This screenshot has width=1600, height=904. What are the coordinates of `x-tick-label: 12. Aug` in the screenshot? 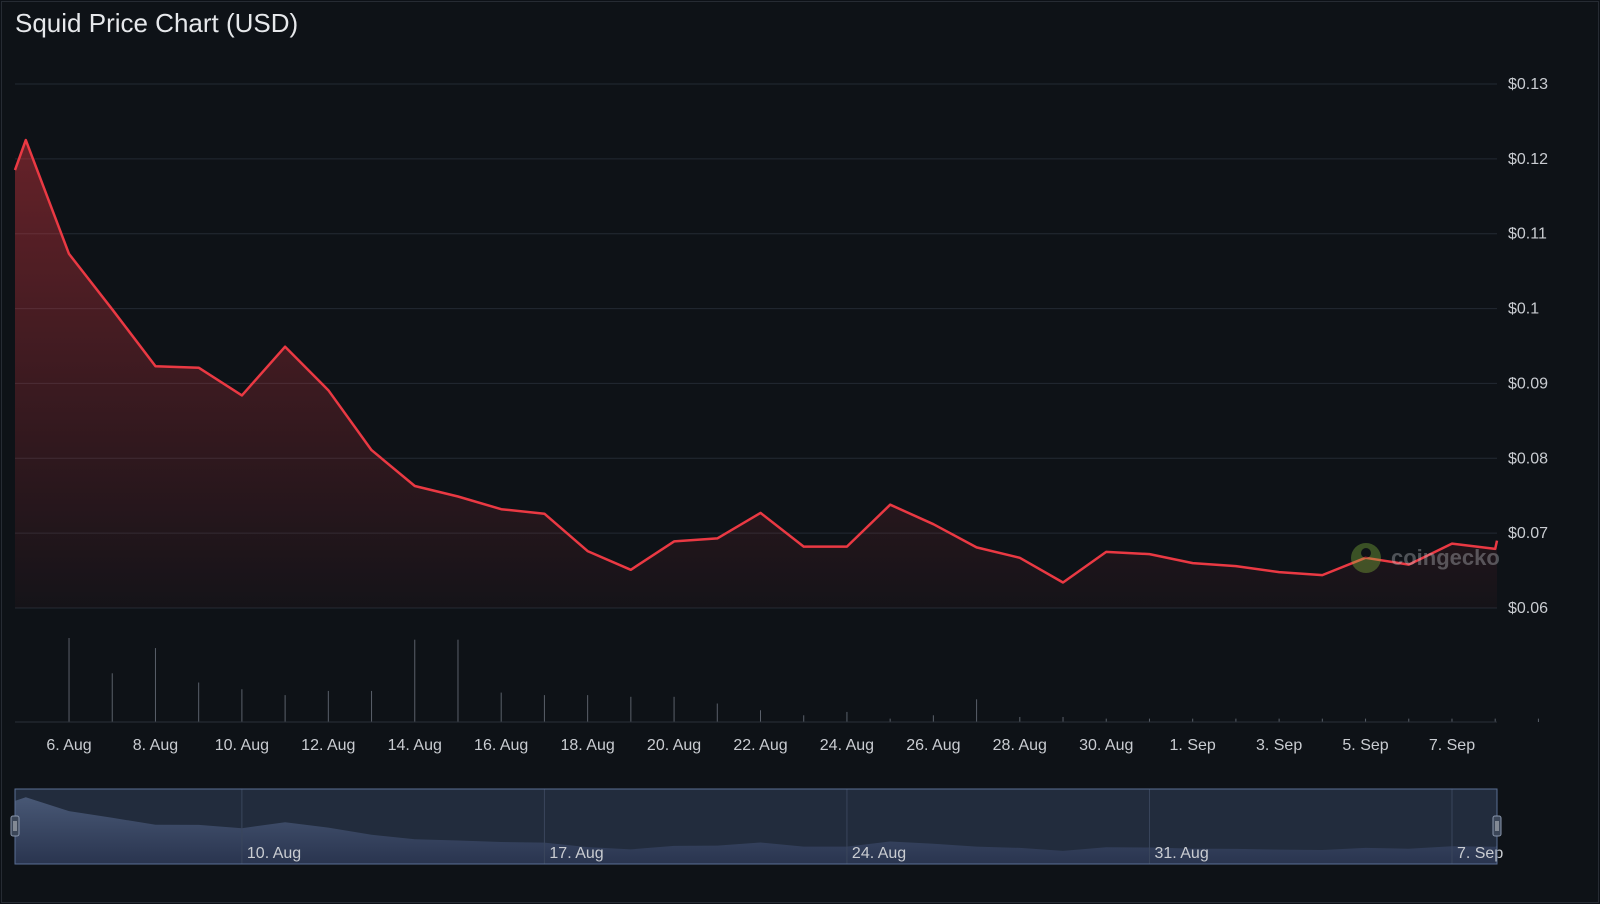 It's located at (328, 745).